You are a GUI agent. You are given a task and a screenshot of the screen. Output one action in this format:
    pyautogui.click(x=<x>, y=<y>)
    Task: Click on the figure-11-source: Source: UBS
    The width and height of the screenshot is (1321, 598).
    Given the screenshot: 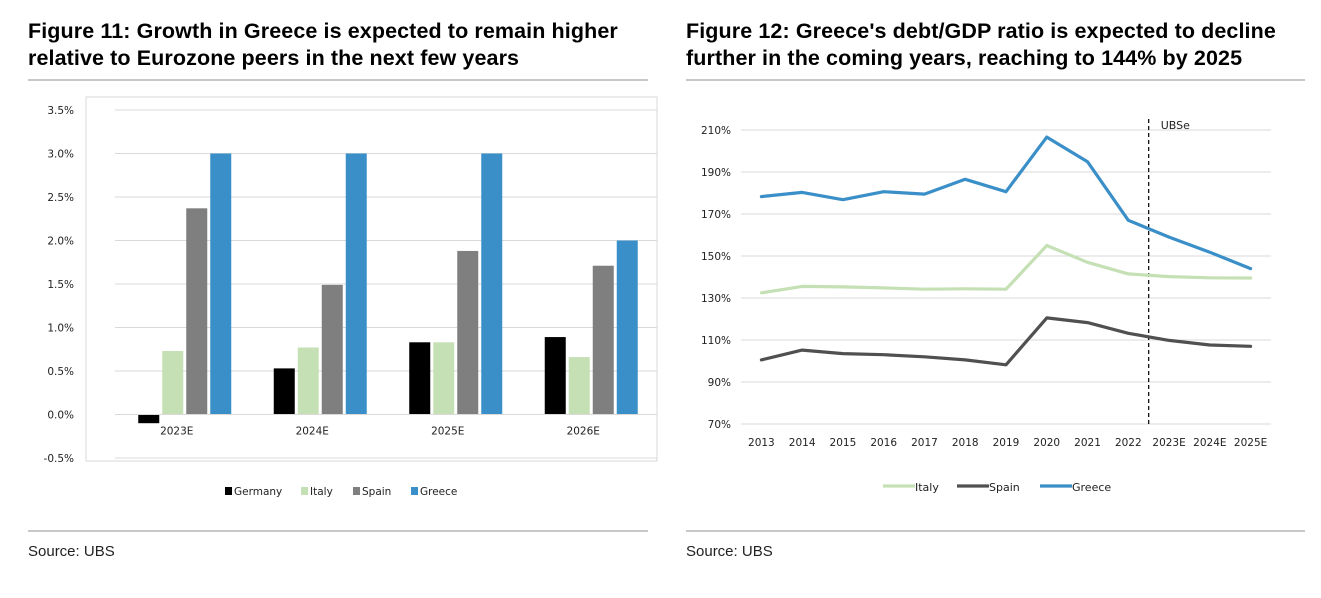 What is the action you would take?
    pyautogui.click(x=71, y=551)
    